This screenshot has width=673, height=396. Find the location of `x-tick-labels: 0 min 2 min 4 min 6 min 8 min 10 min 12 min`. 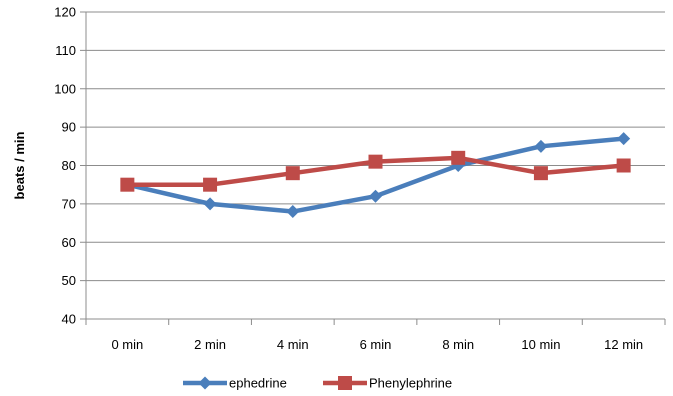

x-tick-labels: 0 min 2 min 4 min 6 min 8 min 10 min 12 min is located at coordinates (377, 344).